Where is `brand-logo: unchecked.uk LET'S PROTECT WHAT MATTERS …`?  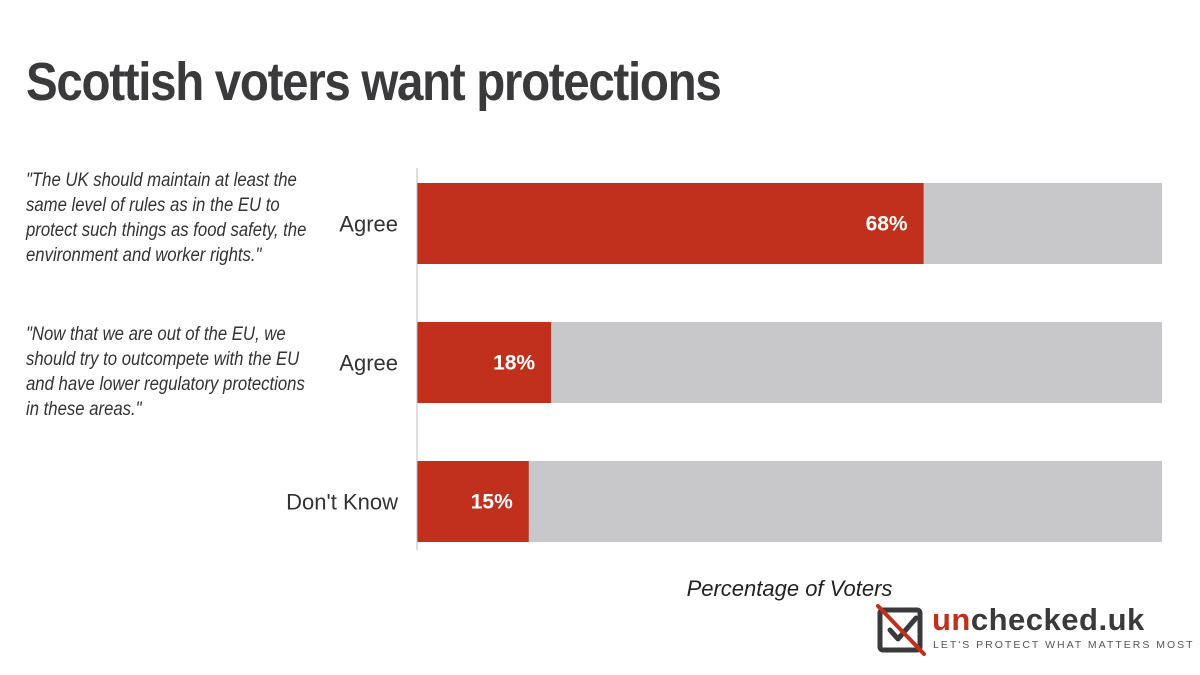 brand-logo: unchecked.uk LET'S PROTECT WHAT MATTERS … is located at coordinates (1034, 632).